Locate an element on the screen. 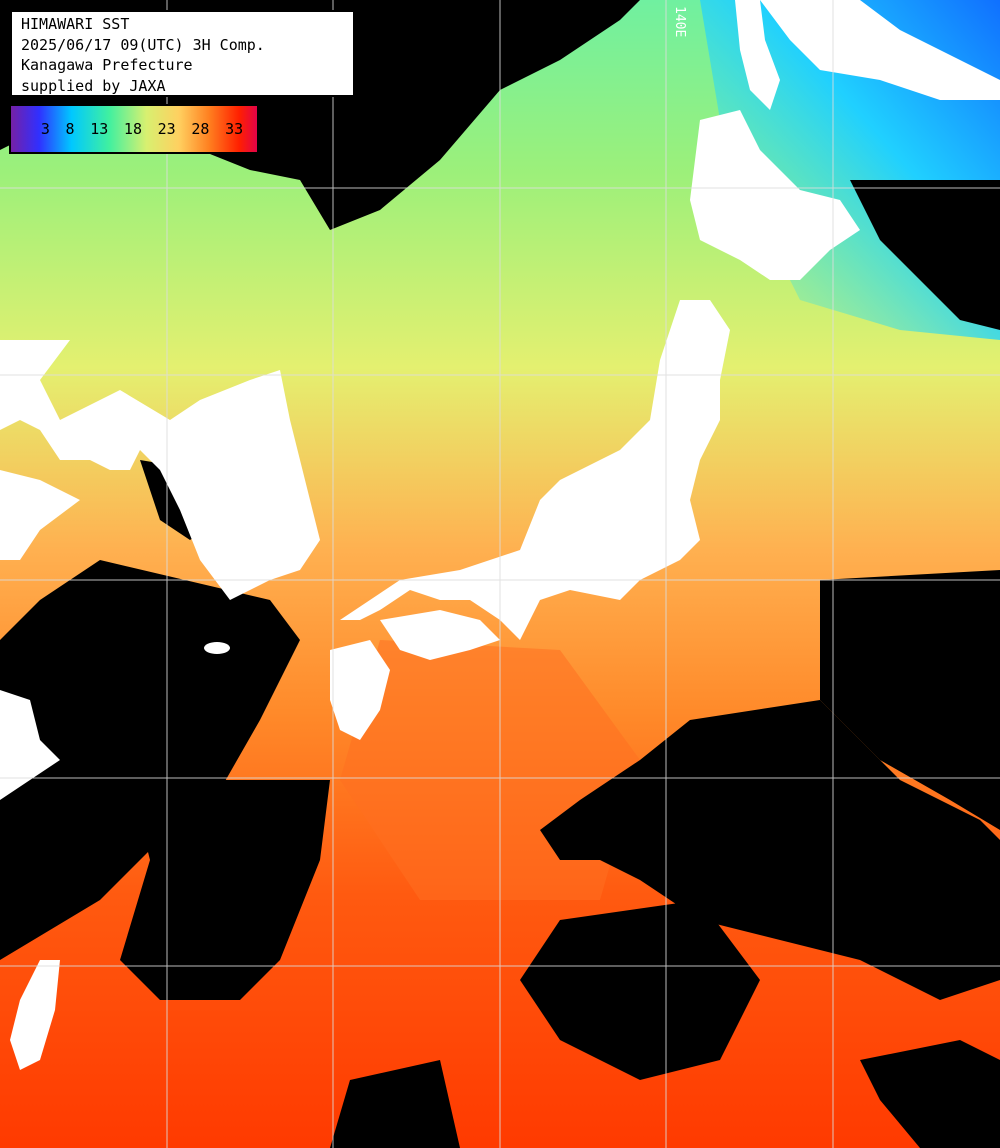 The height and width of the screenshot is (1148, 1000). legend-label: 23 is located at coordinates (166, 129).